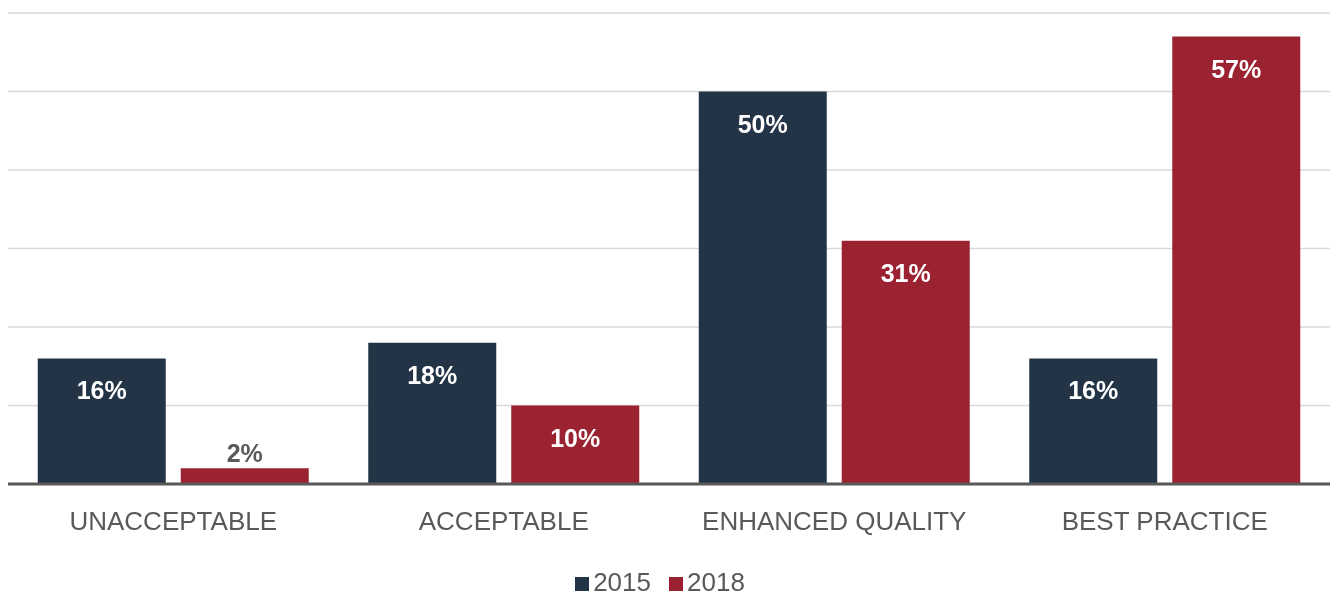 This screenshot has height=595, width=1333. Describe the element at coordinates (905, 272) in the screenshot. I see `data-label: 31%` at that location.